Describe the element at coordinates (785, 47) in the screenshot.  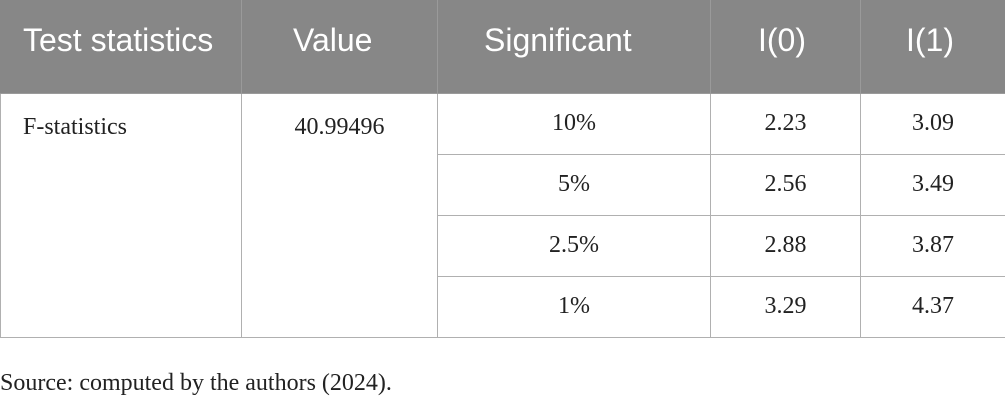
I see `header-cell: I(0)` at that location.